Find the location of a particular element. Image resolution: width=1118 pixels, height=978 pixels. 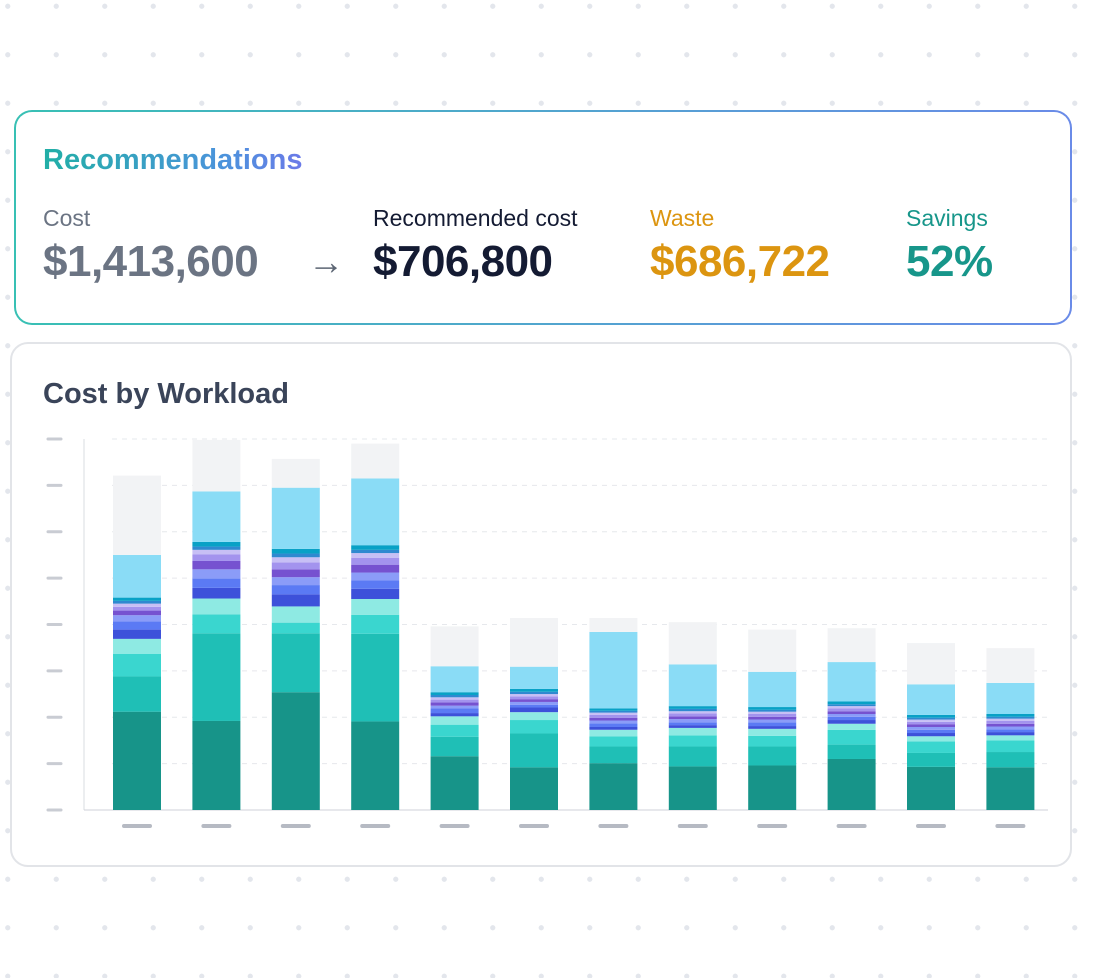

waste-metric: Waste $686,722 is located at coordinates (740, 246).